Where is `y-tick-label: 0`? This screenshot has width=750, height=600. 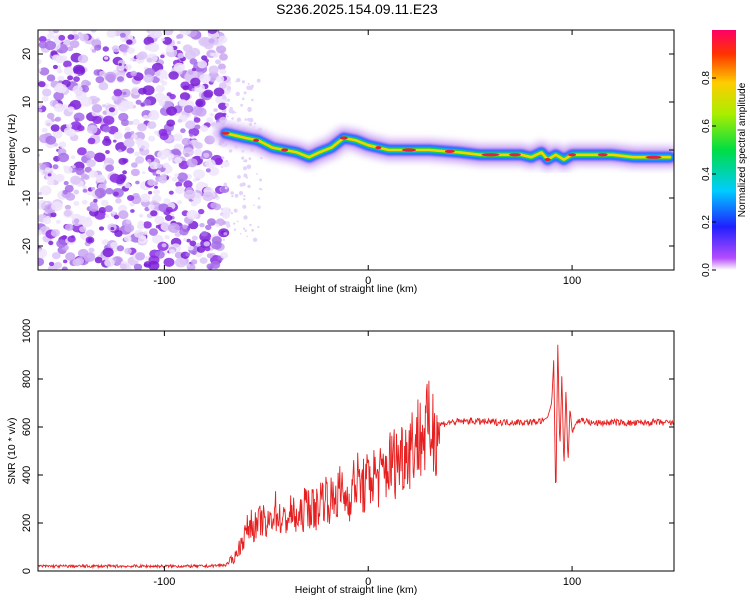
y-tick-label: 0 is located at coordinates (27, 571).